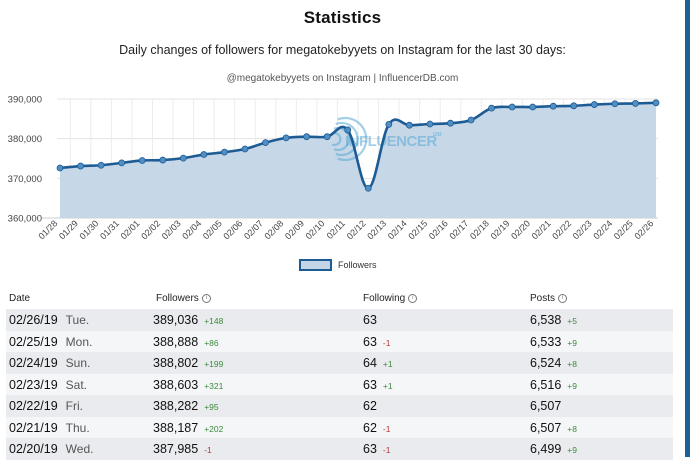 This screenshot has width=690, height=460. I want to click on legend-swatch-followers, so click(315, 265).